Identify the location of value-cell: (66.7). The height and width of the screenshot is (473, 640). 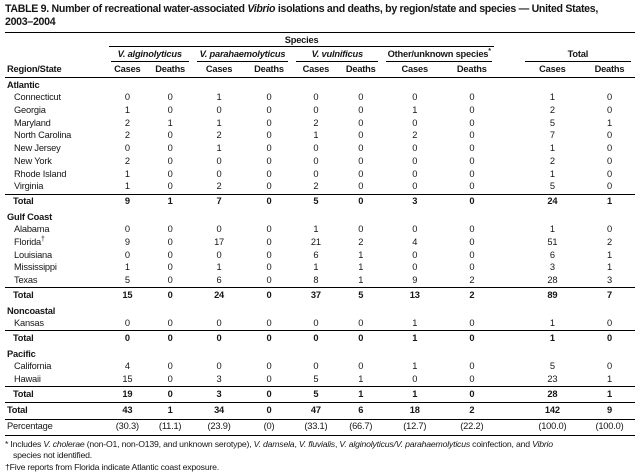
(361, 427).